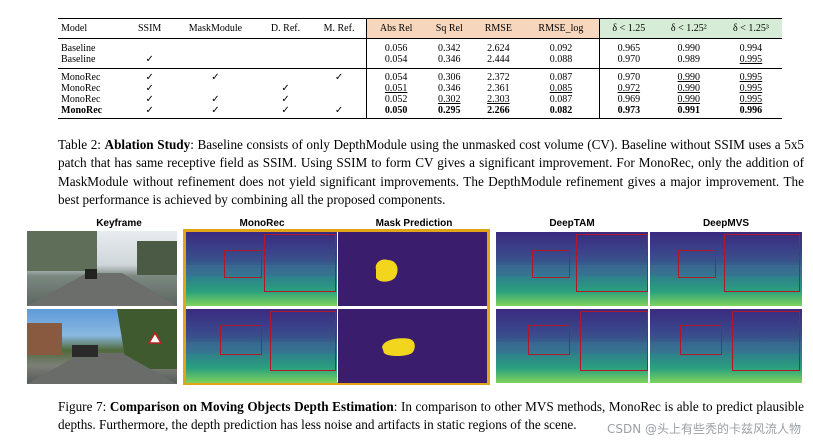 The image size is (813, 445). Describe the element at coordinates (628, 46) in the screenshot. I see `cell-a1: 0.965` at that location.